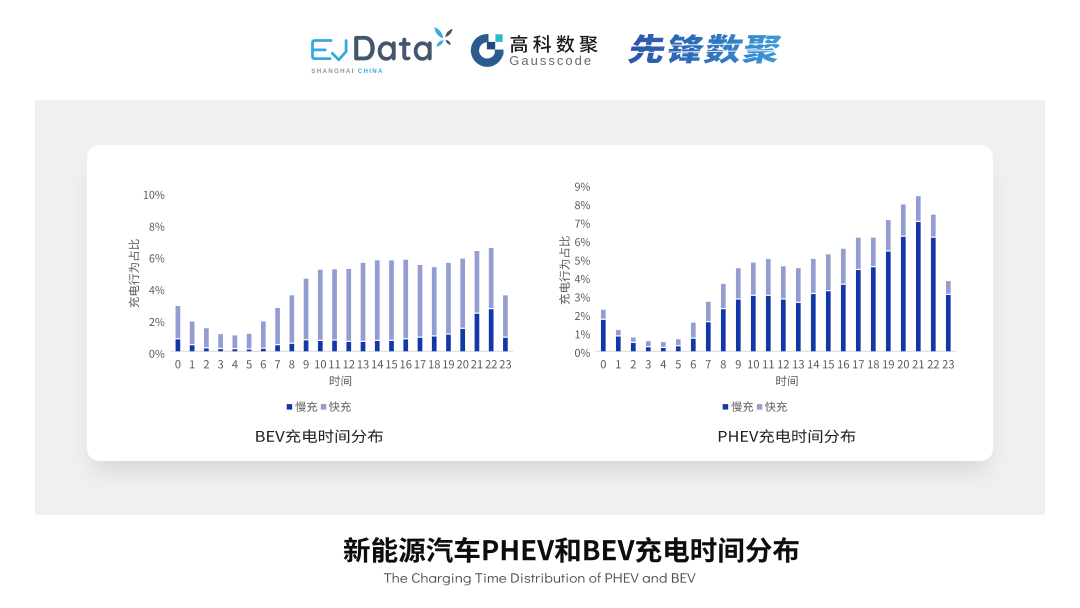 This screenshot has height=608, width=1080. I want to click on svg-text: SHANGHAI CHINA, so click(347, 71).